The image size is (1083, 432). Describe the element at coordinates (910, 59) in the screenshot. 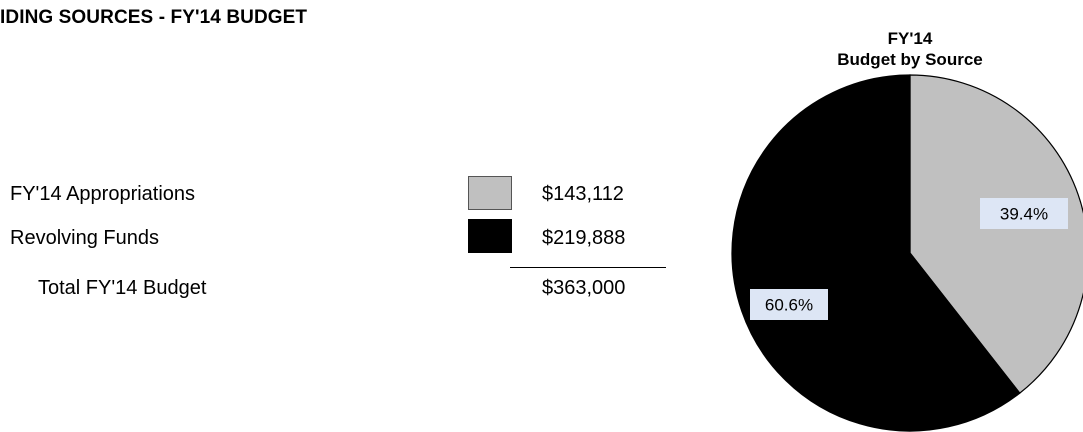

I see `chart-subtitle: Budget by Source` at that location.